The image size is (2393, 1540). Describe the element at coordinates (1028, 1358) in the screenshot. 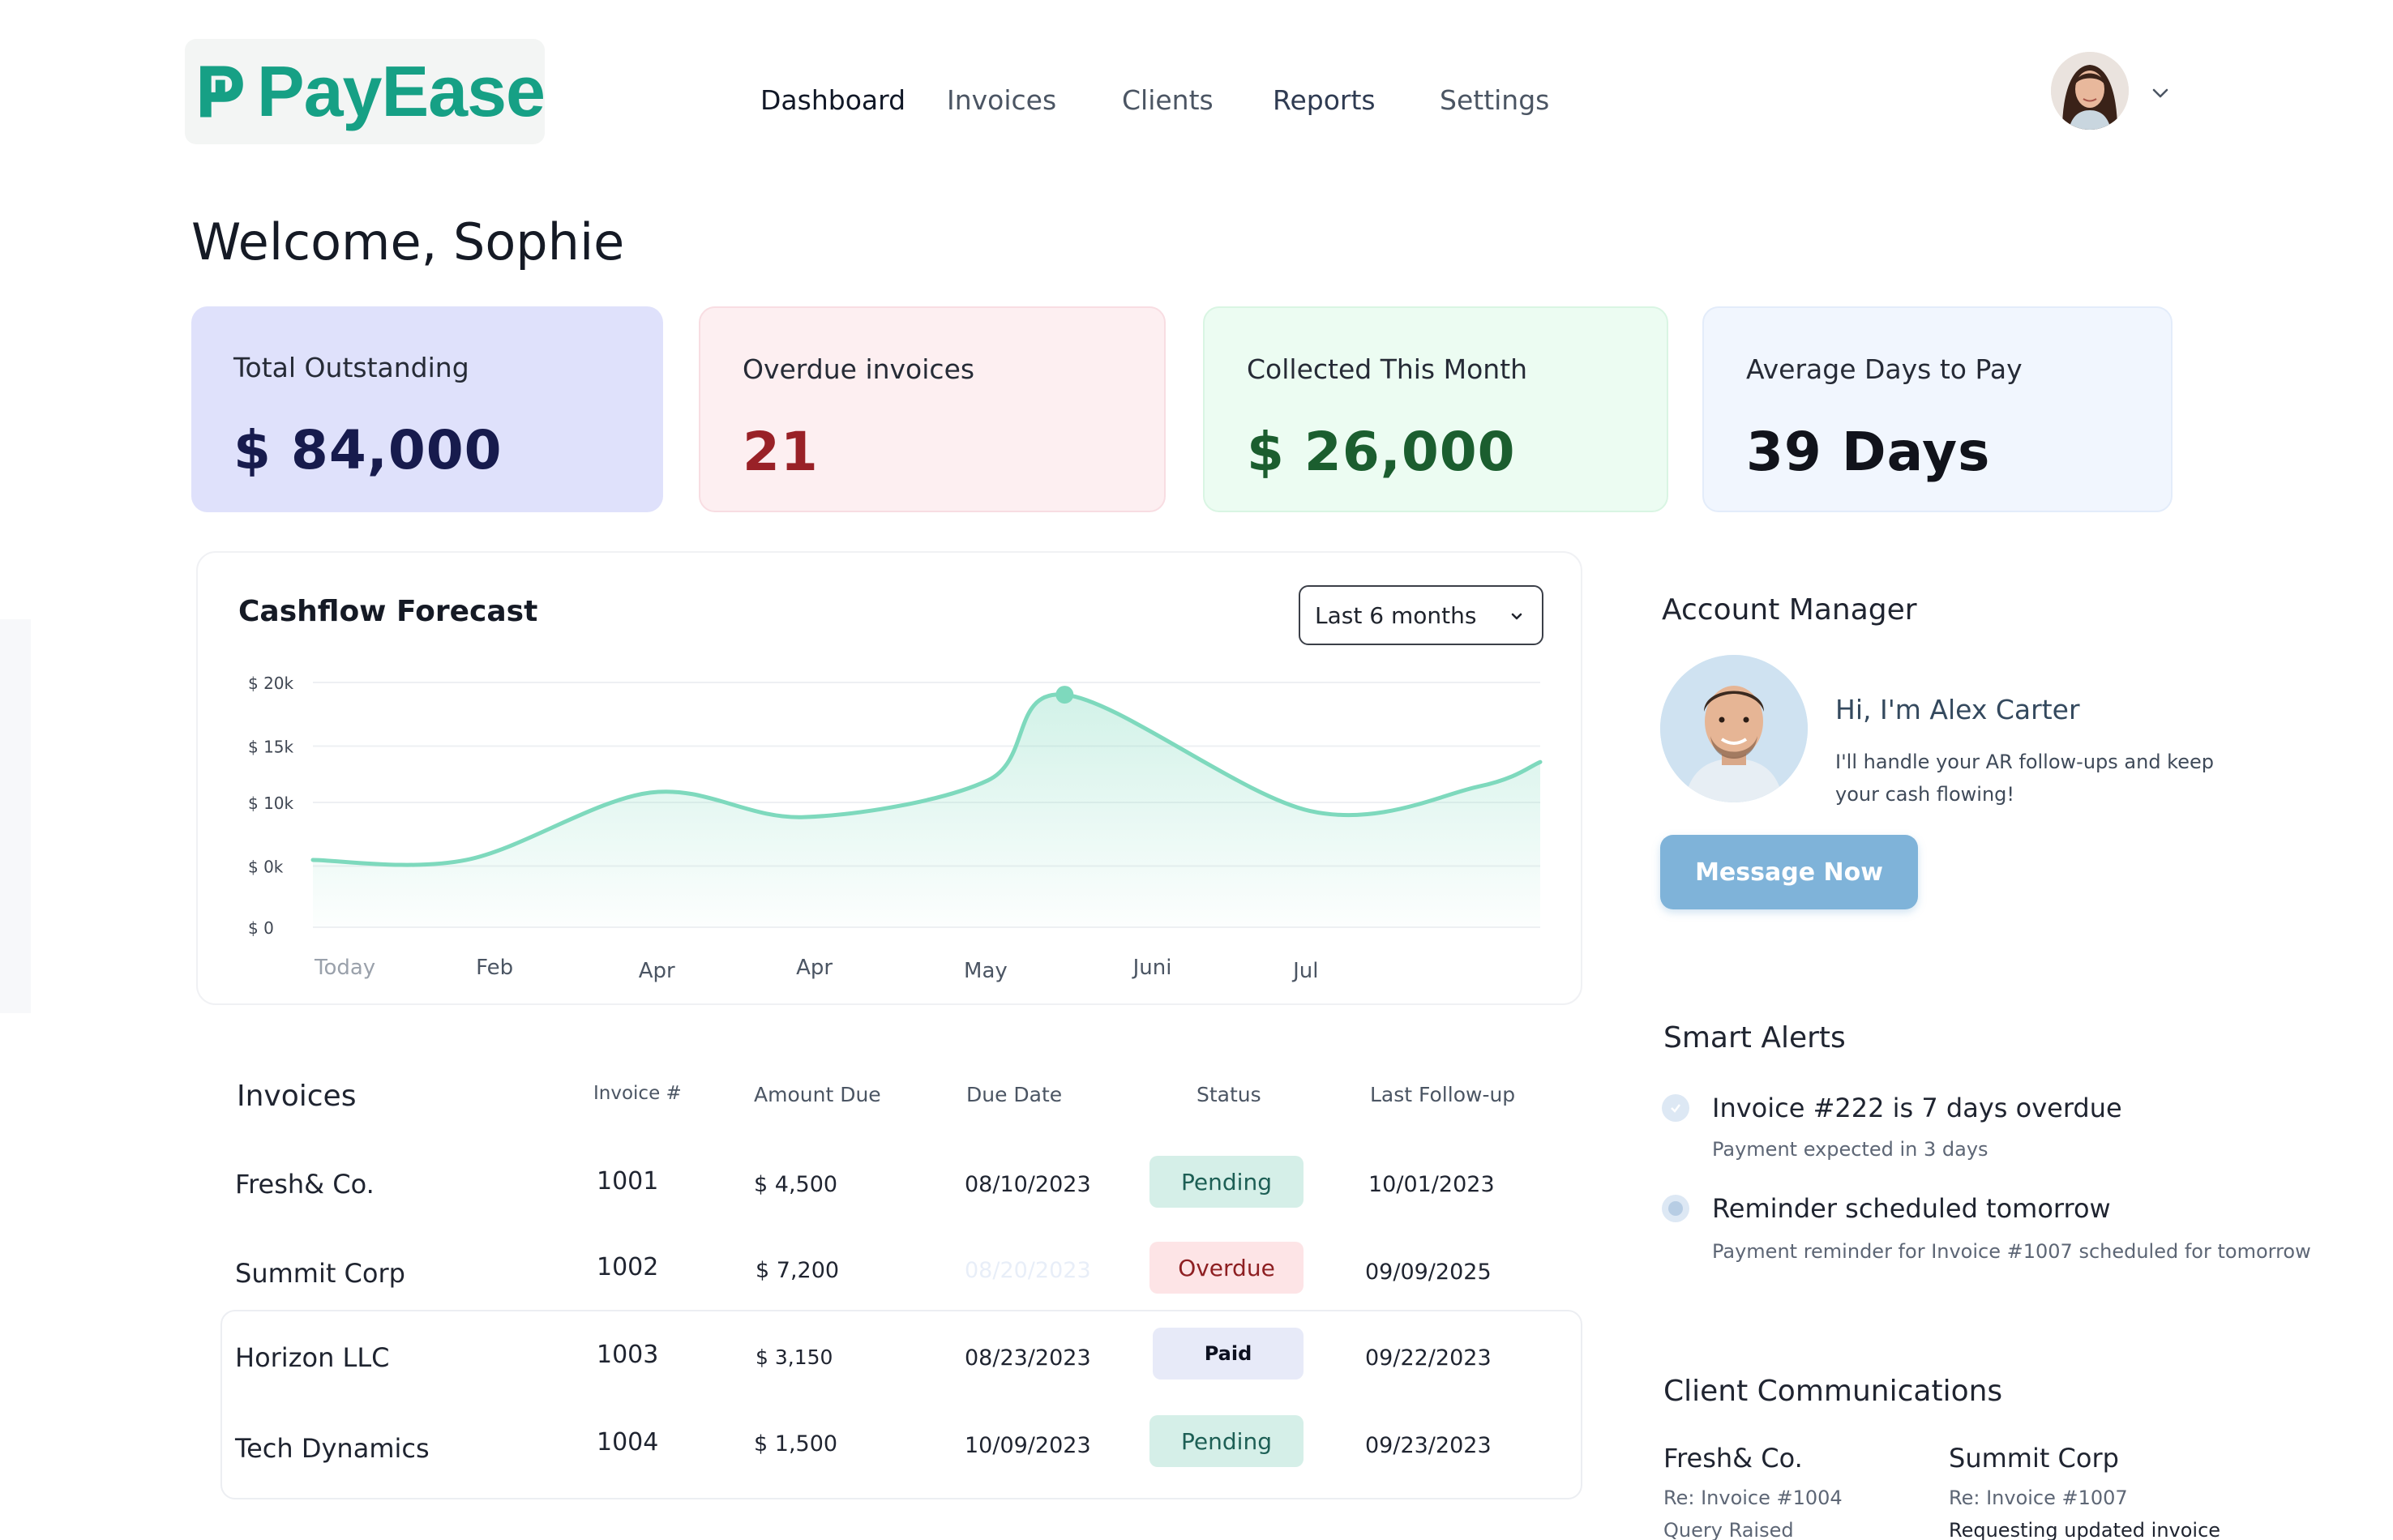

I see `cell-due-date: 08/23/2023` at that location.